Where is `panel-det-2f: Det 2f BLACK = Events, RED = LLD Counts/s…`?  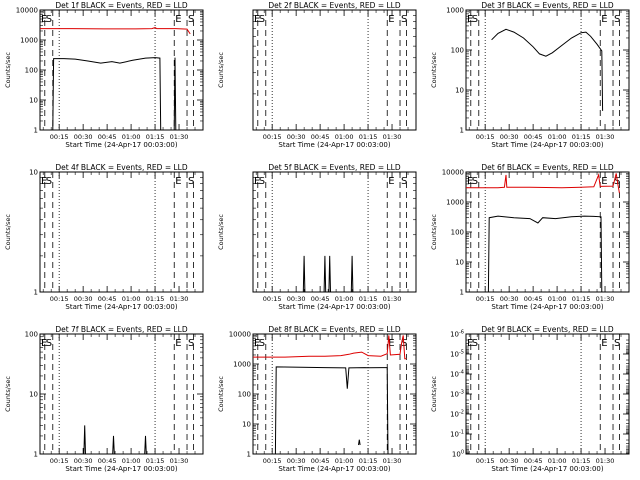 panel-det-2f: Det 2f BLACK = Events, RED = LLD Counts/s… is located at coordinates (317, 75).